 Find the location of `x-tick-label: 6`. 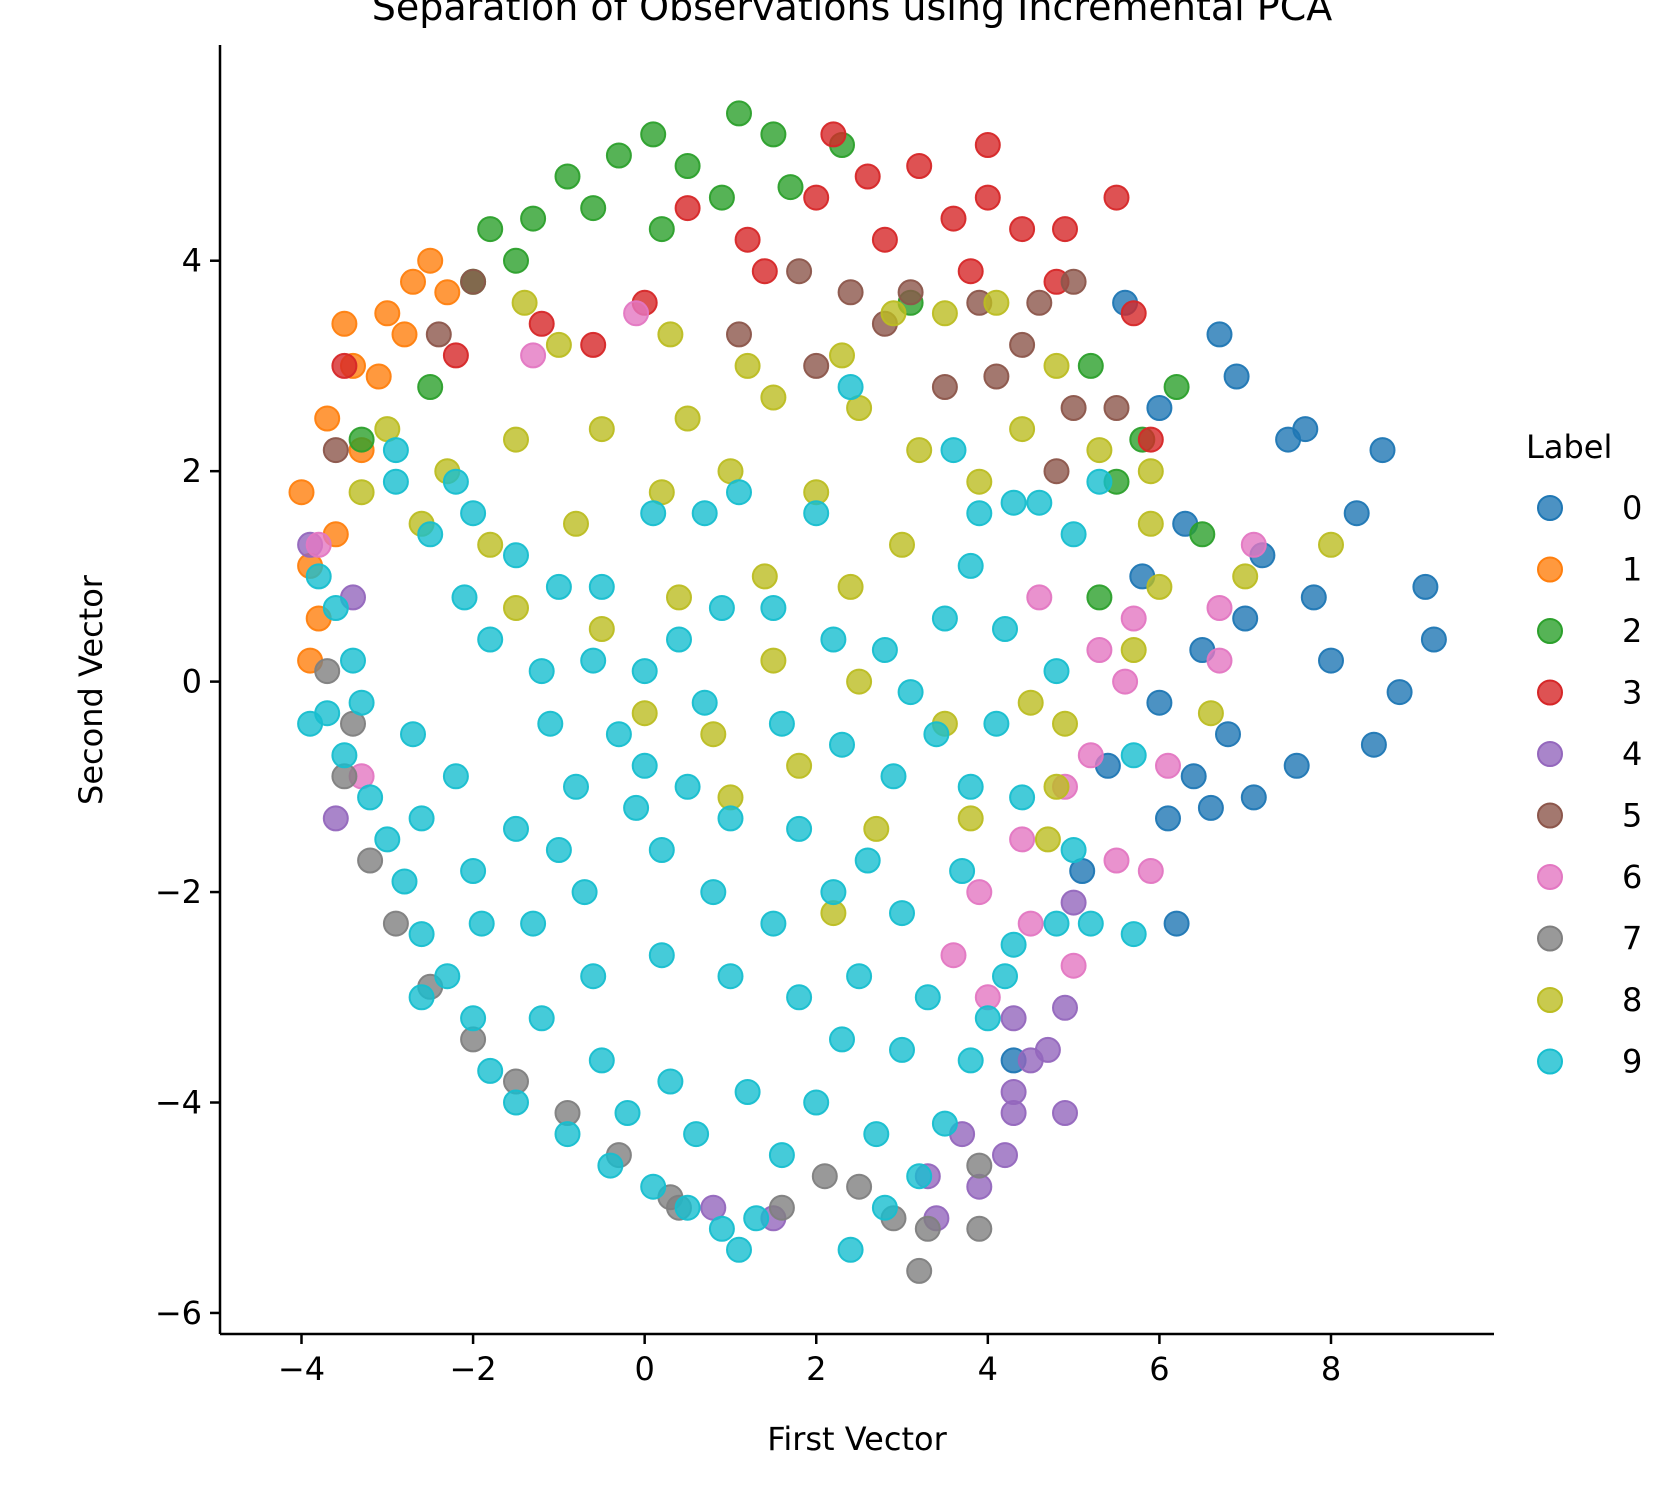

x-tick-label: 6 is located at coordinates (1159, 1369).